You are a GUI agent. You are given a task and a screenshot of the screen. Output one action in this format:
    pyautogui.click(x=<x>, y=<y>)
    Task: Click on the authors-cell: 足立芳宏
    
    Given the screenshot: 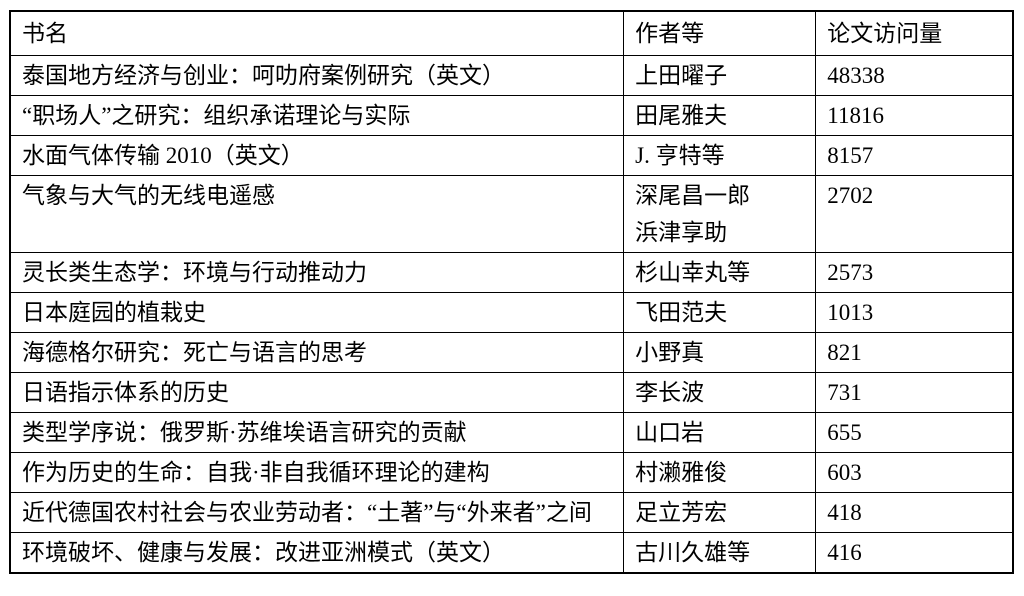 What is the action you would take?
    pyautogui.click(x=720, y=512)
    